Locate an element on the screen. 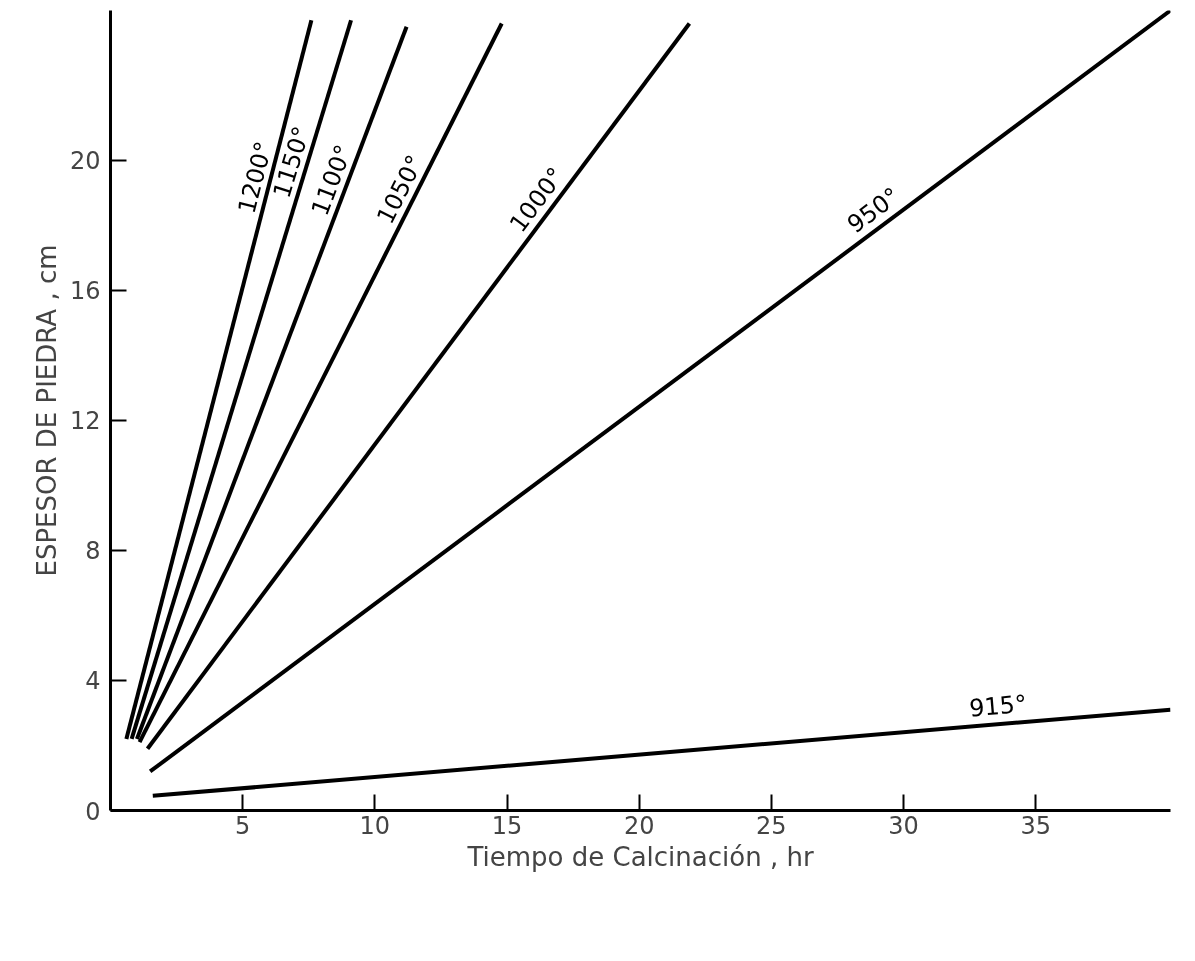  y-tick-label: 0 is located at coordinates (93, 811).